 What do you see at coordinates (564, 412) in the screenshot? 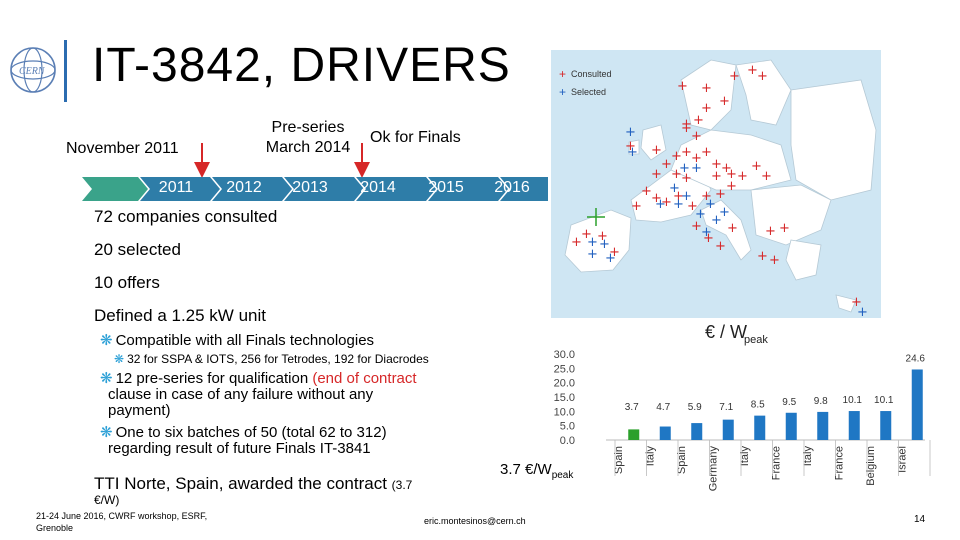
I see `y-tick-label: 10.0` at bounding box center [564, 412].